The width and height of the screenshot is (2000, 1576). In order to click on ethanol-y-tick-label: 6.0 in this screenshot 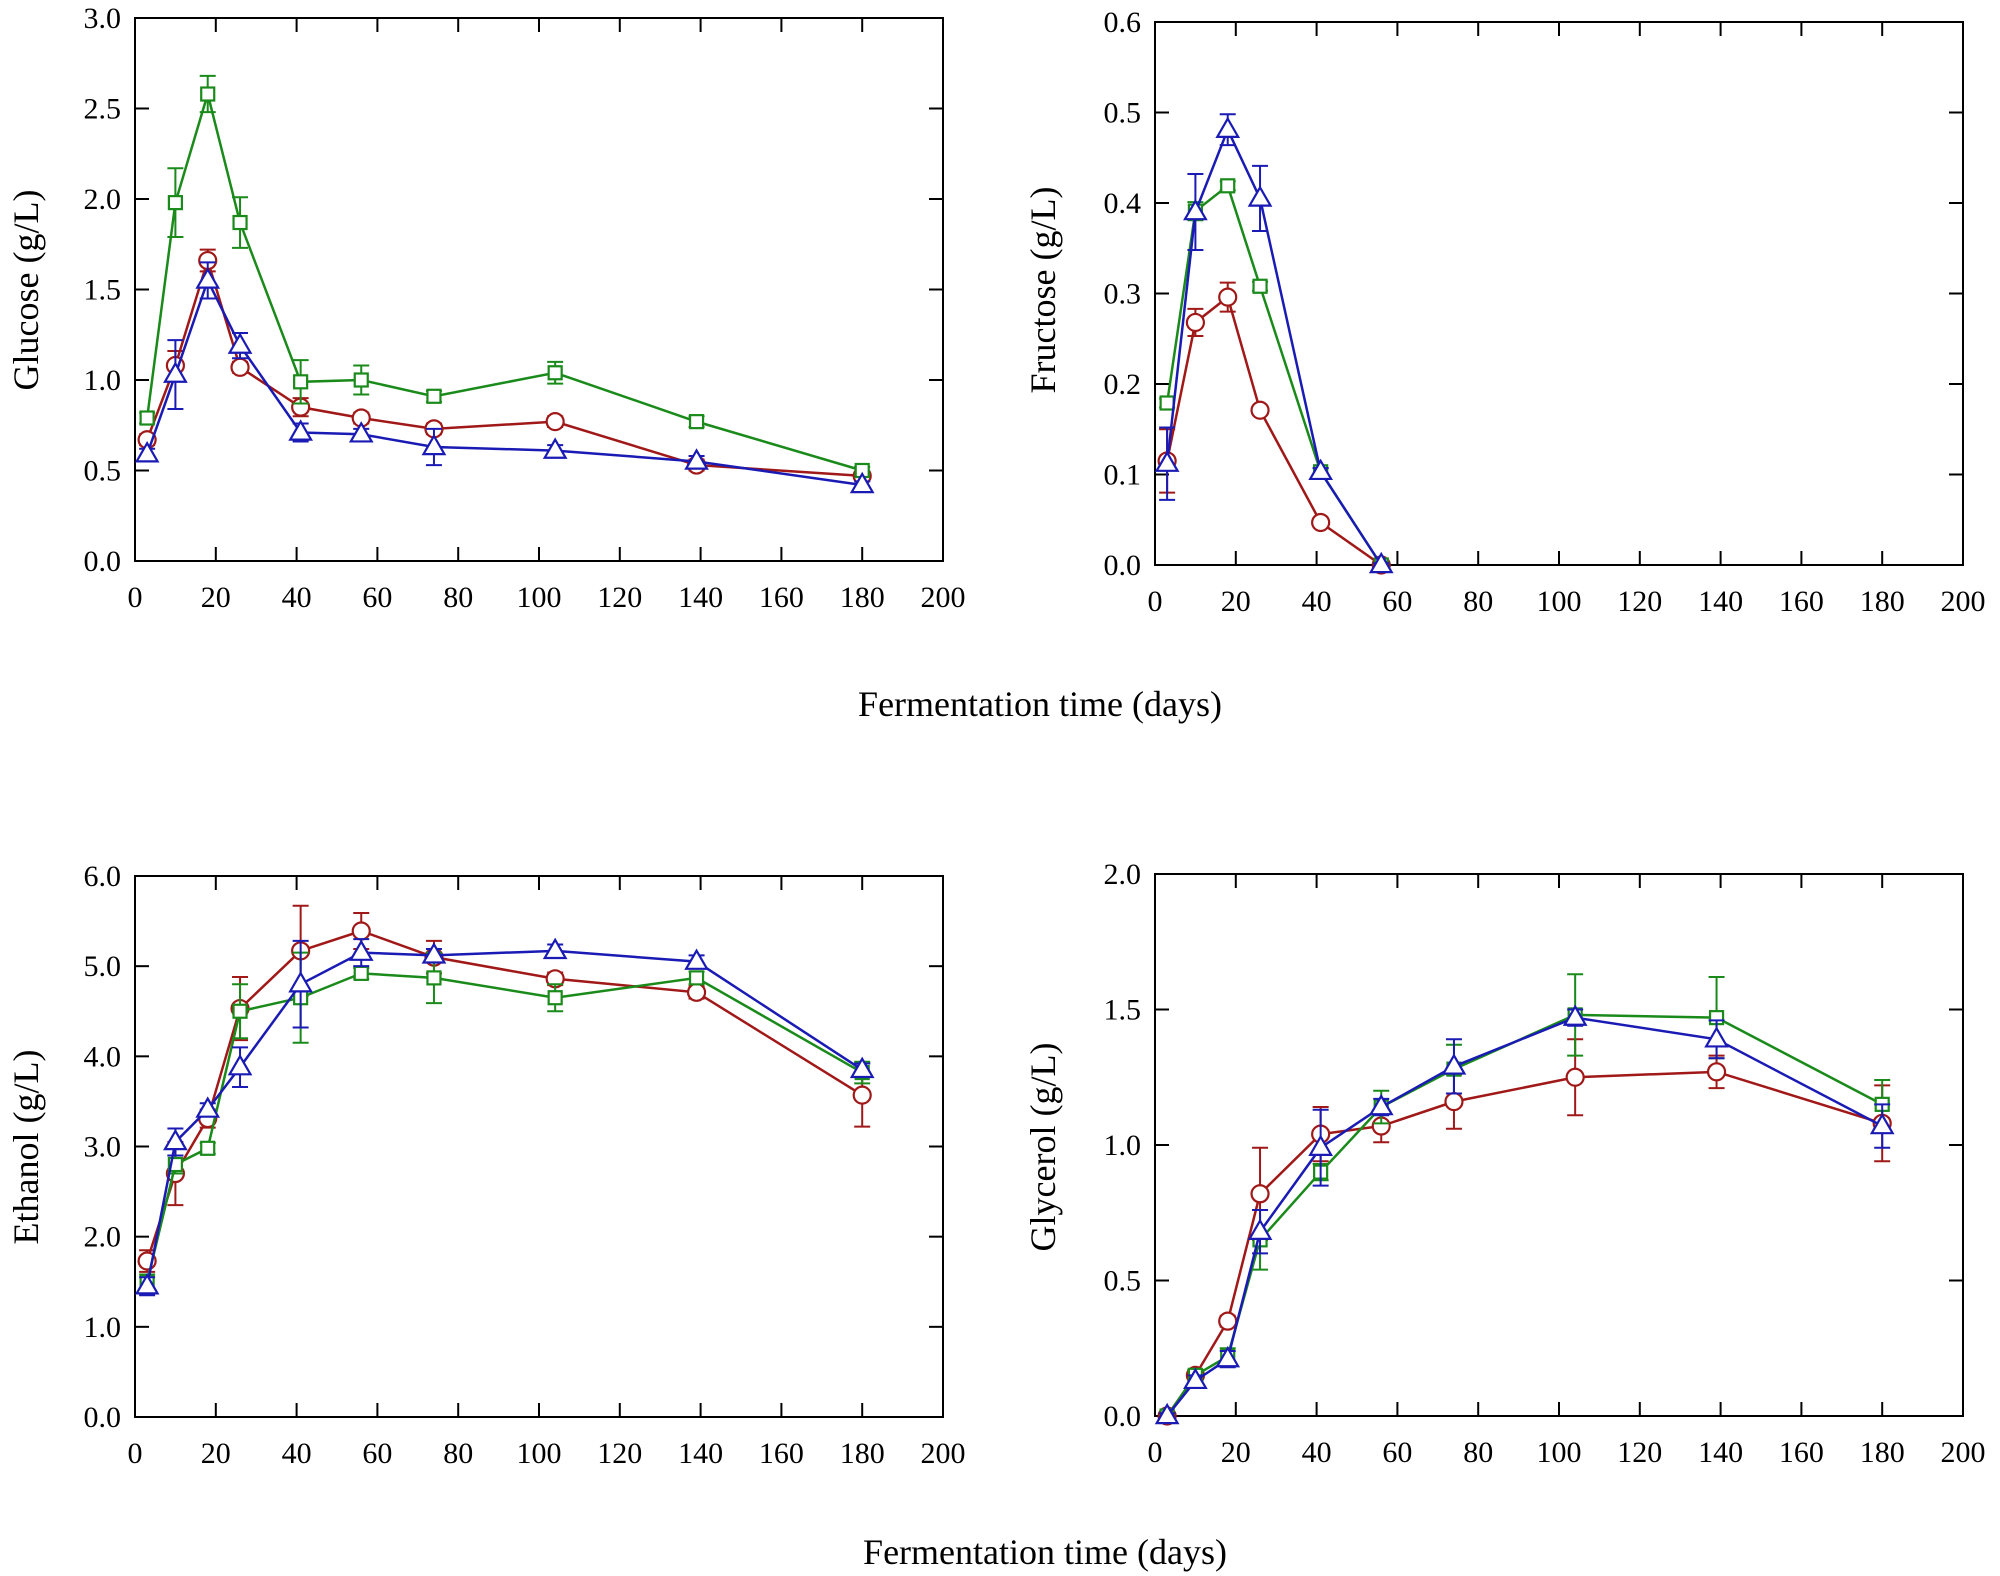, I will do `click(103, 876)`.